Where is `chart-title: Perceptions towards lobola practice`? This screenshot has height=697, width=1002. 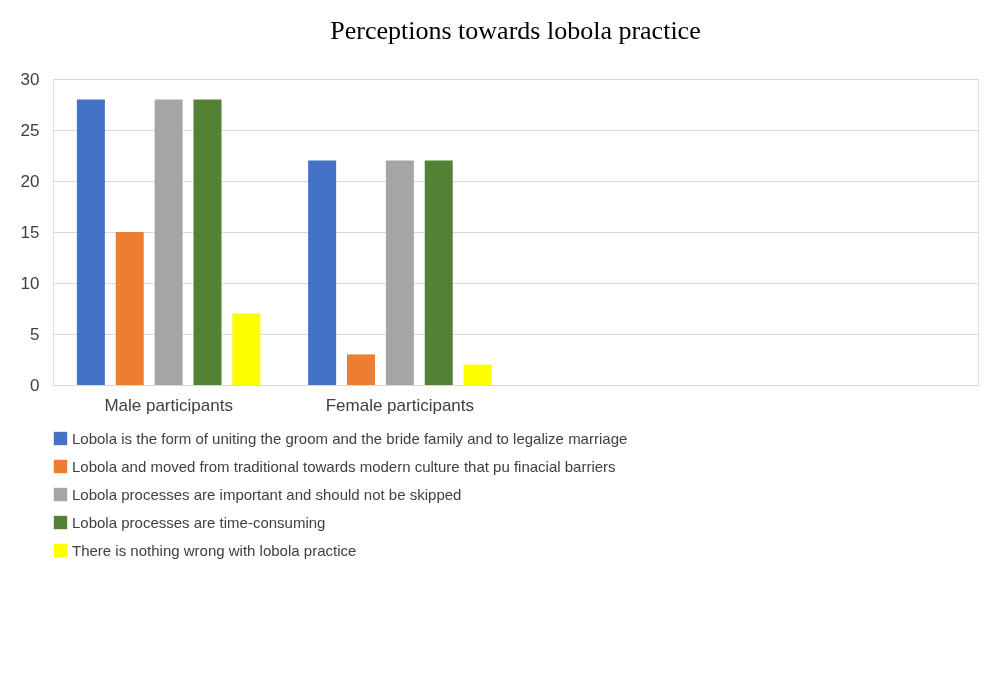 chart-title: Perceptions towards lobola practice is located at coordinates (515, 30).